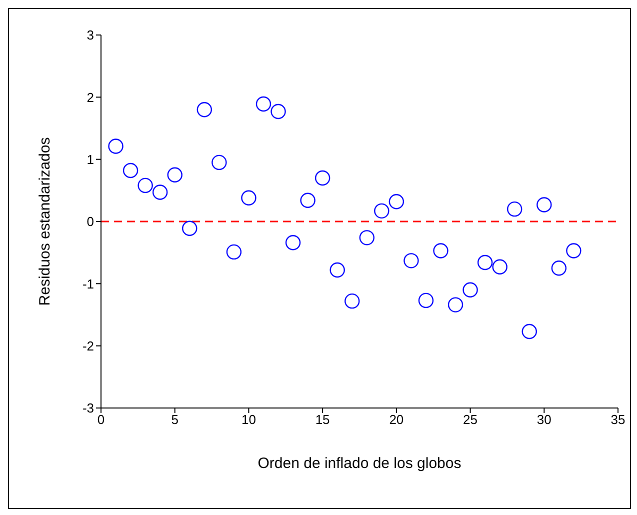 The width and height of the screenshot is (637, 515). Describe the element at coordinates (88, 346) in the screenshot. I see `y-tick-label: -2` at that location.